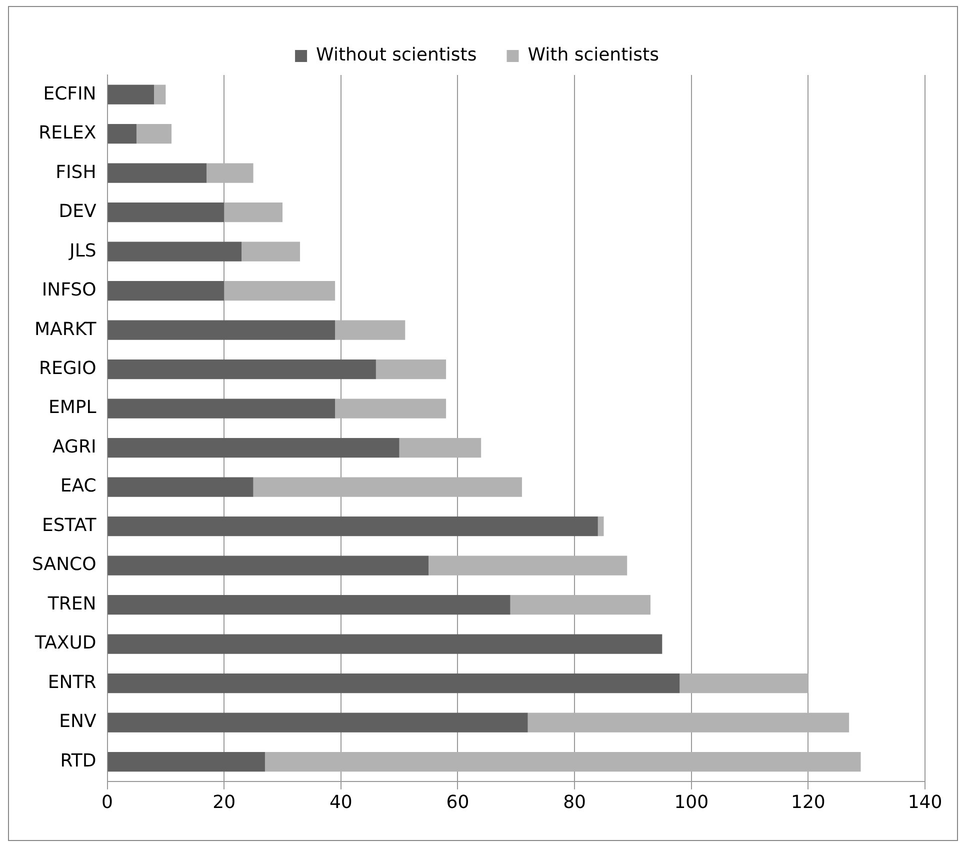 The image size is (960, 843). What do you see at coordinates (70, 525) in the screenshot?
I see `y-tick-label: ESTAT` at bounding box center [70, 525].